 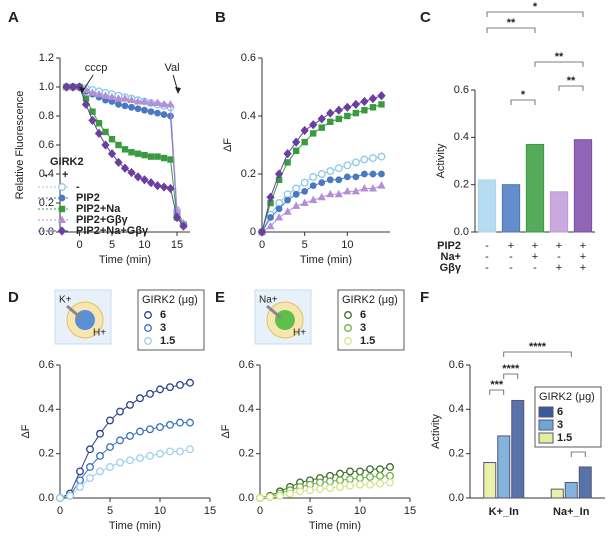 What do you see at coordinates (441, 160) in the screenshot?
I see `y-axis-label: Activity` at bounding box center [441, 160].